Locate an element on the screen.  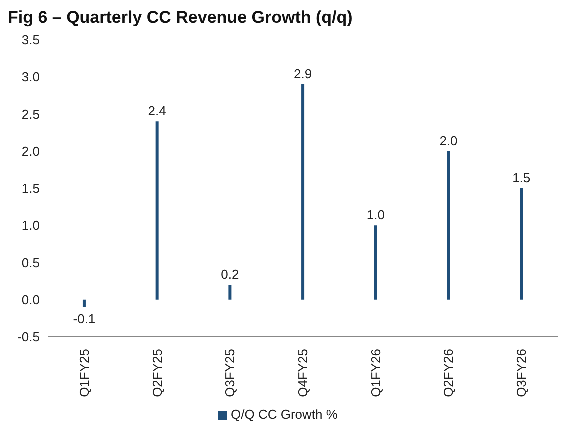
x-tick-label: Q3FY26 is located at coordinates (522, 373).